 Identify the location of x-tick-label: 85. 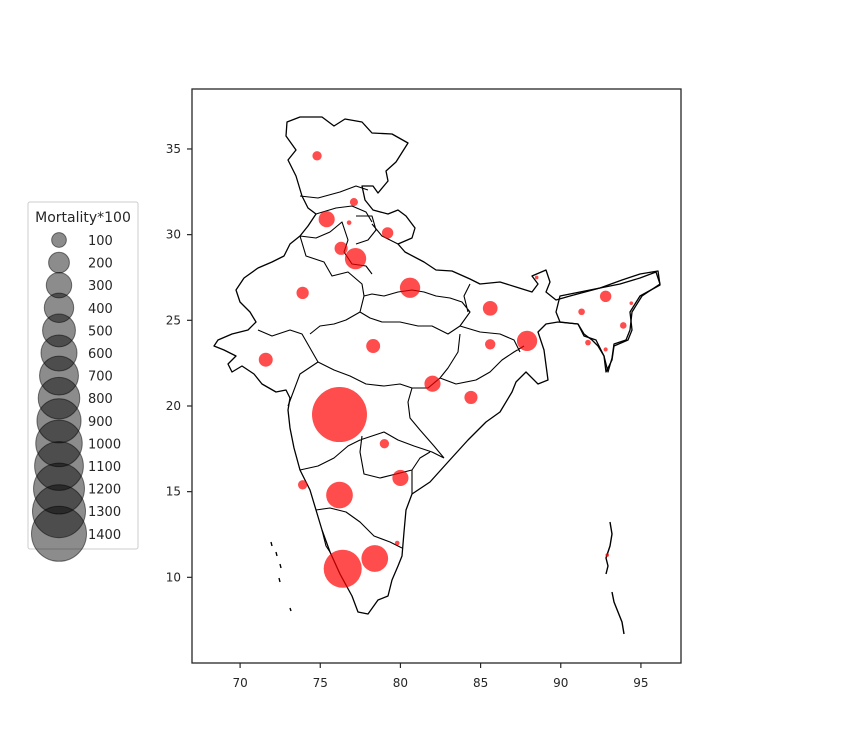
(480, 683).